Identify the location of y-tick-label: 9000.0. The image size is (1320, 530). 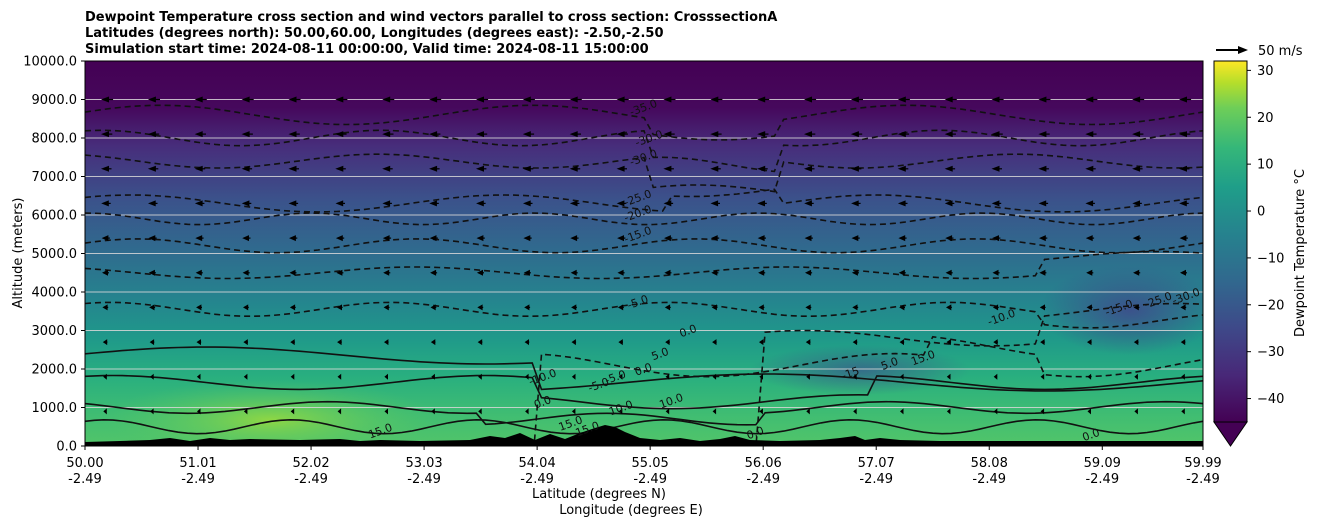
(55, 100).